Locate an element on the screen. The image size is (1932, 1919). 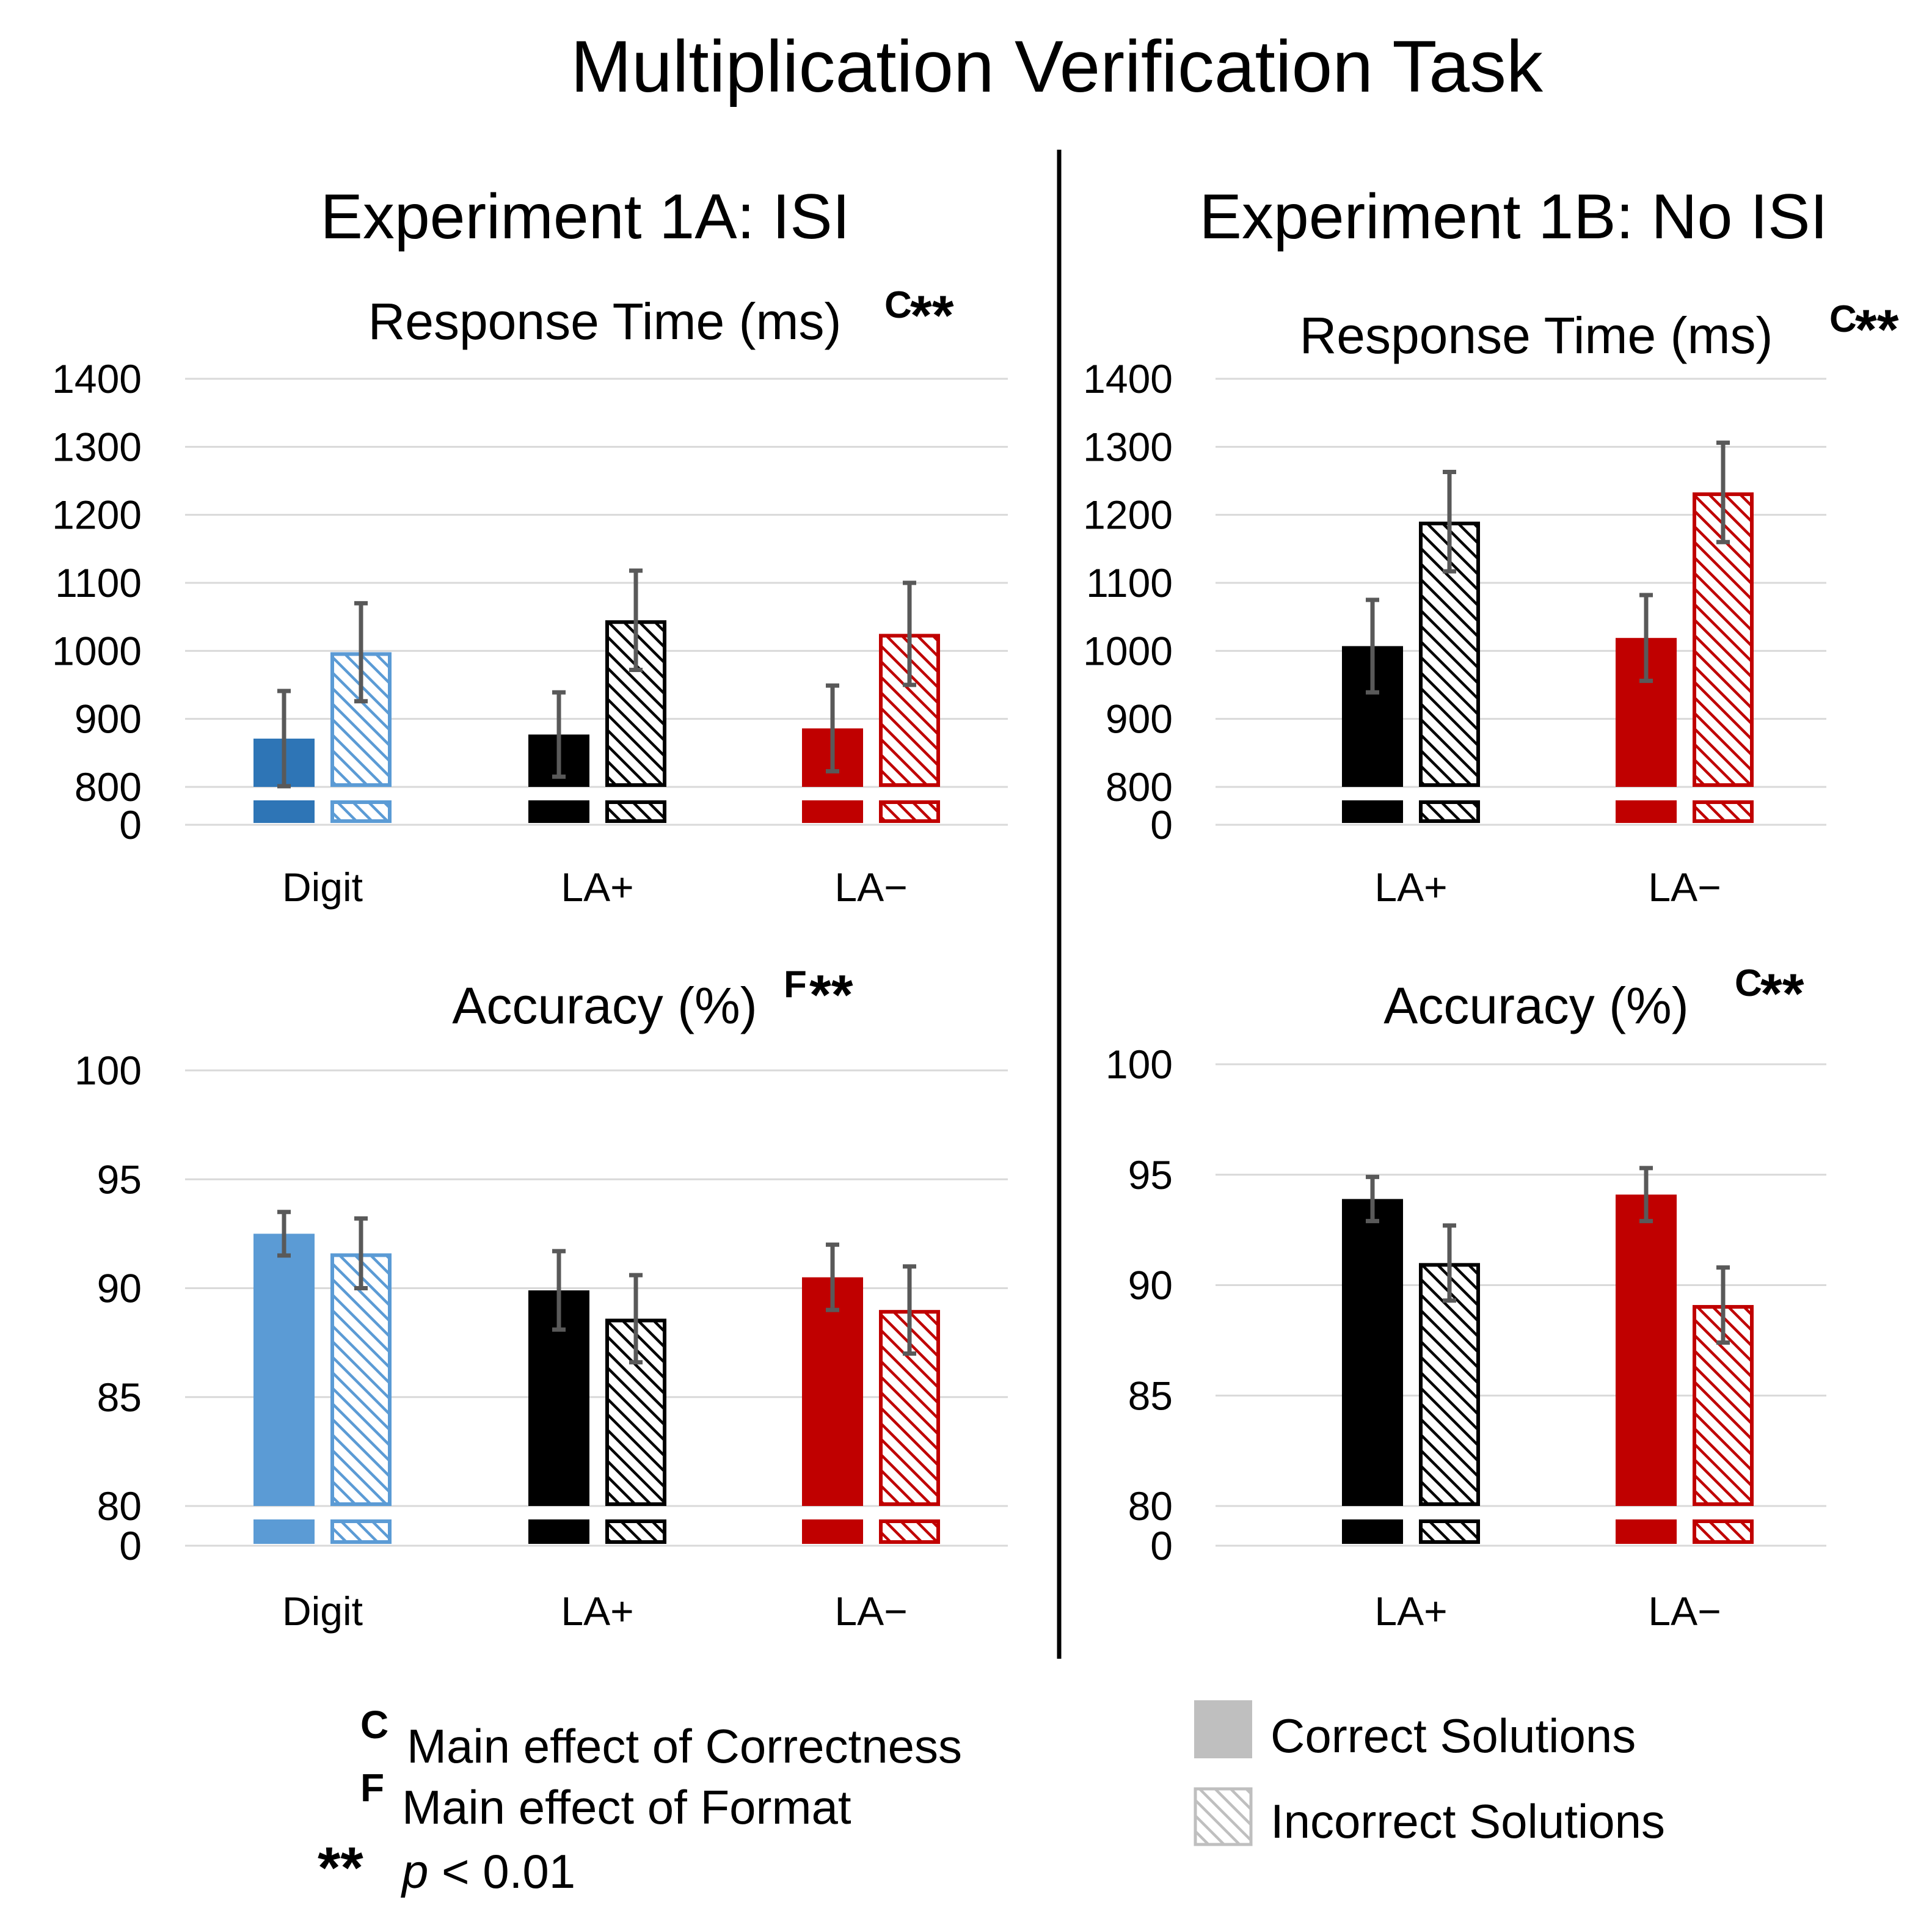
footnote-p-text: p < 0.01 is located at coordinates (488, 1871).